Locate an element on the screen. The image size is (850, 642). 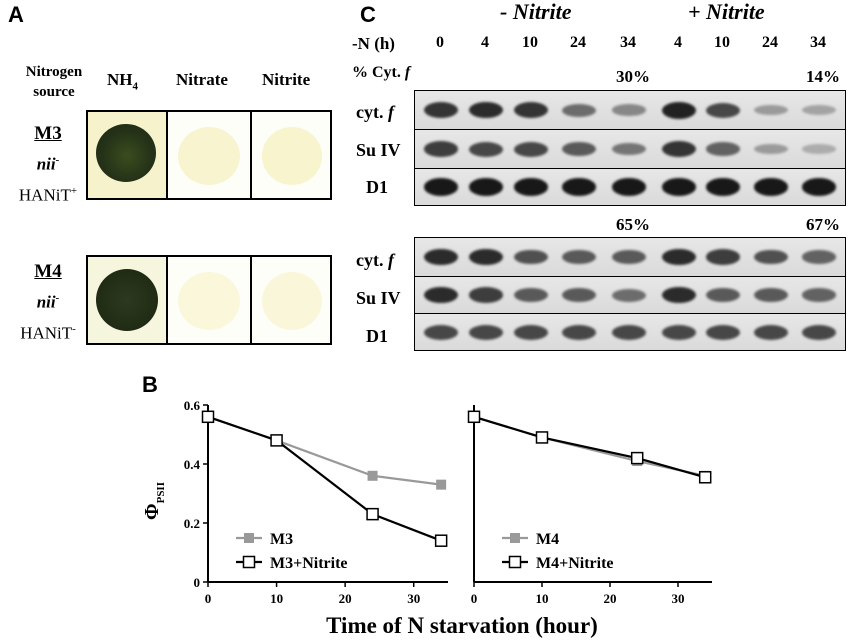
y-axis-label: ΦPSII is located at coordinates (154, 501).